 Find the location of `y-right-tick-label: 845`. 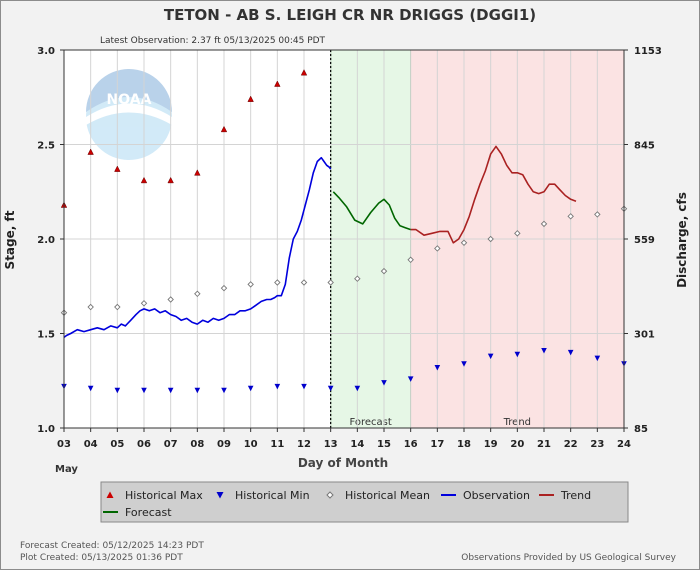

y-right-tick-label: 845 is located at coordinates (644, 146).